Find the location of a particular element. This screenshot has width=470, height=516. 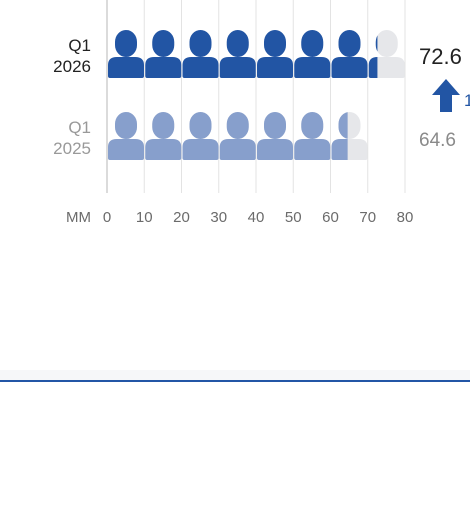

x-tick-label: 70 is located at coordinates (367, 217).